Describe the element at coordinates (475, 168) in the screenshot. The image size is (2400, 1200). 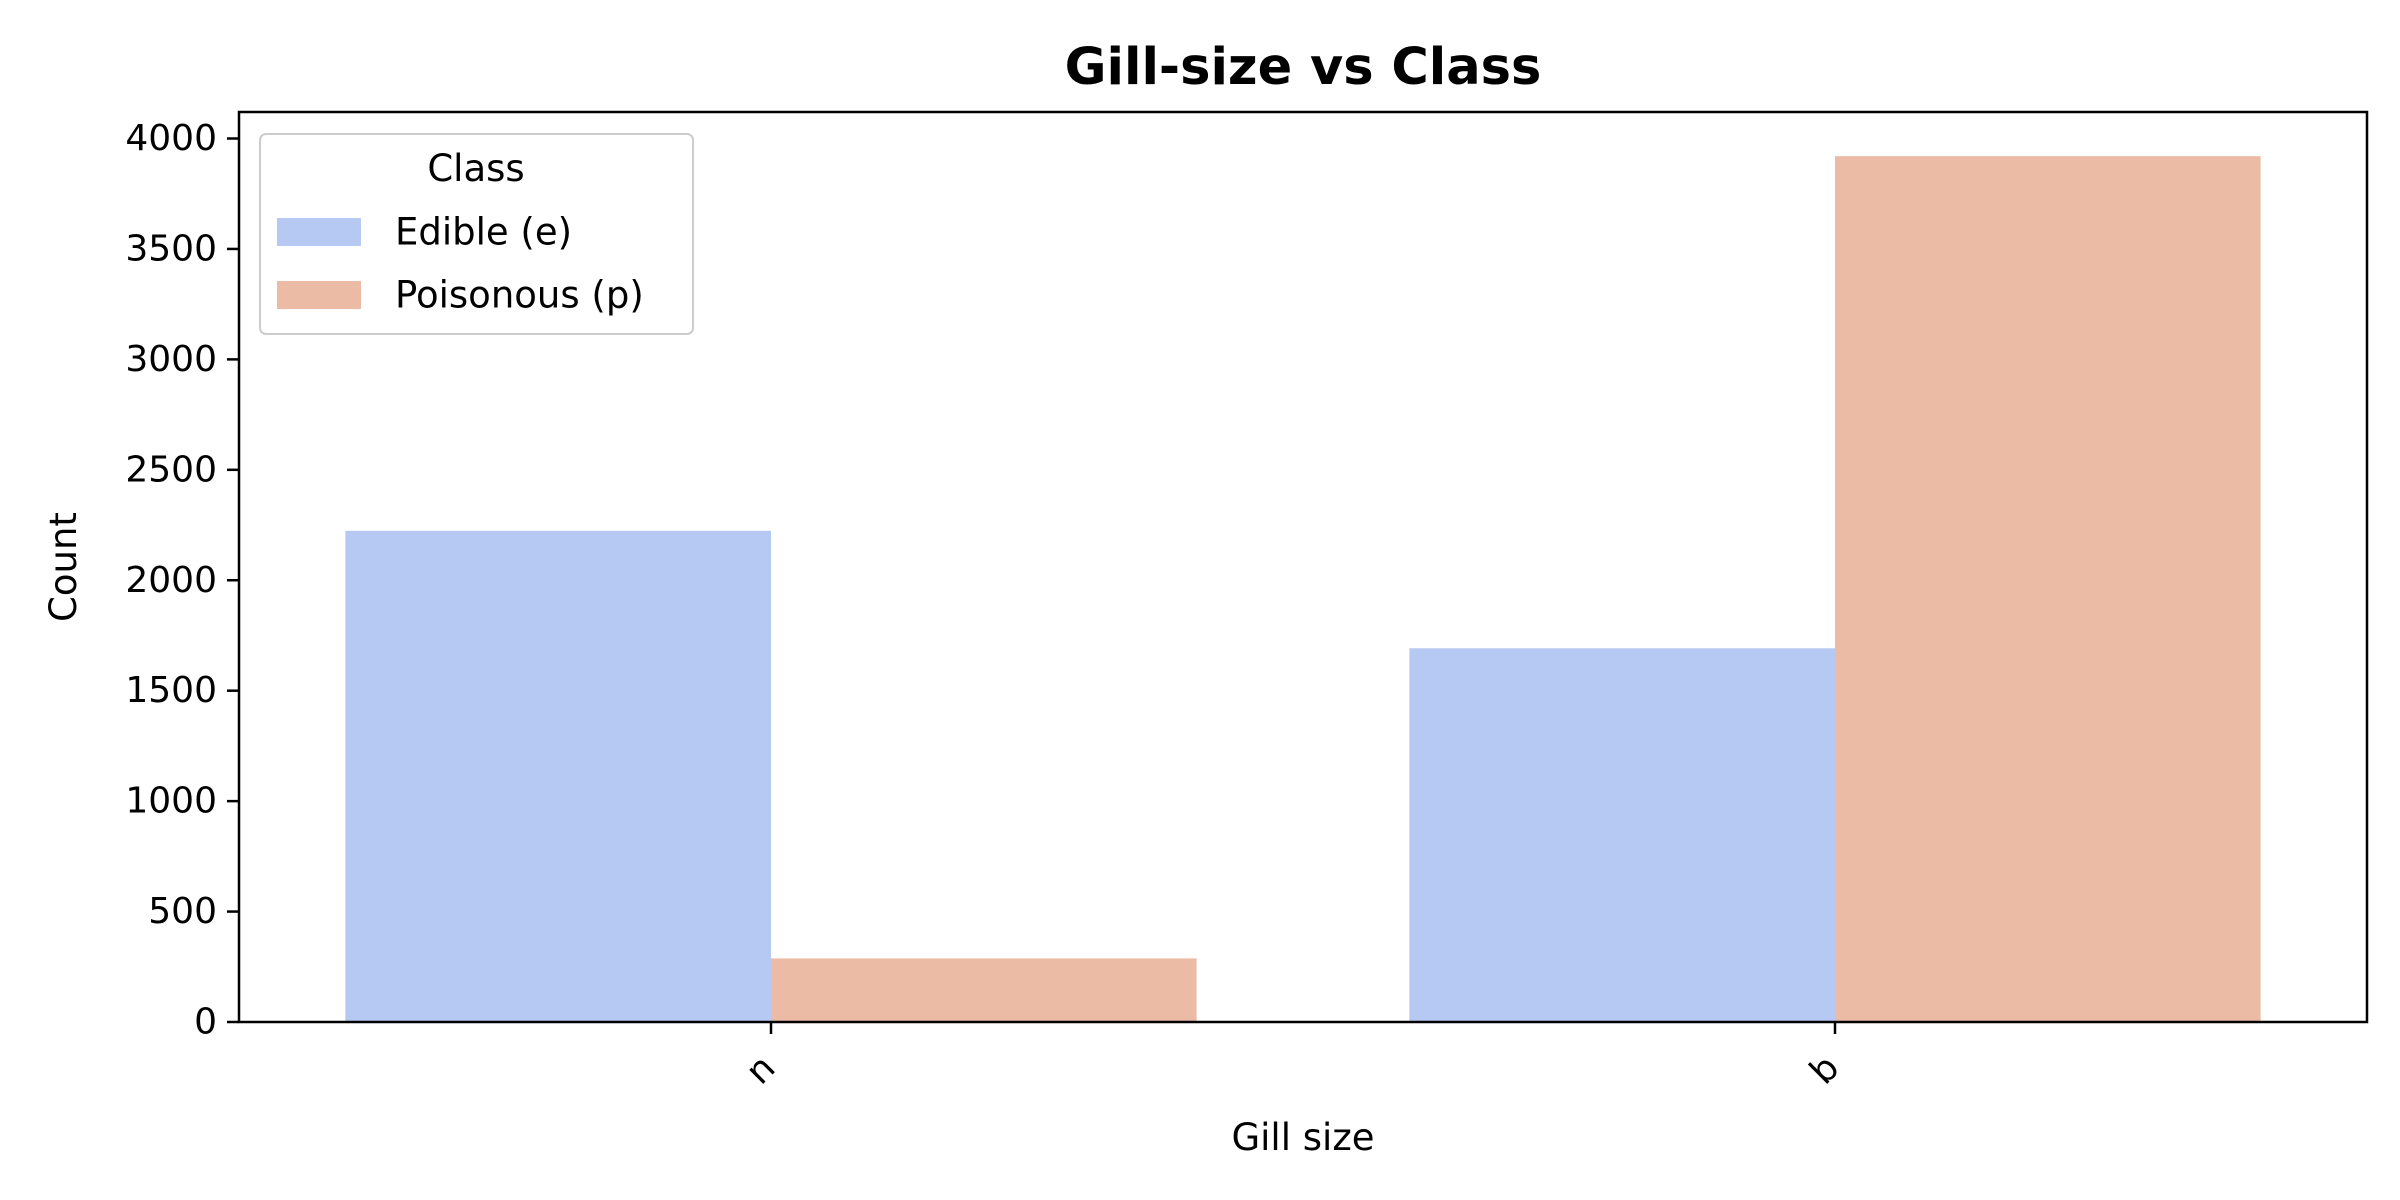
I see `legend-title: Class` at that location.